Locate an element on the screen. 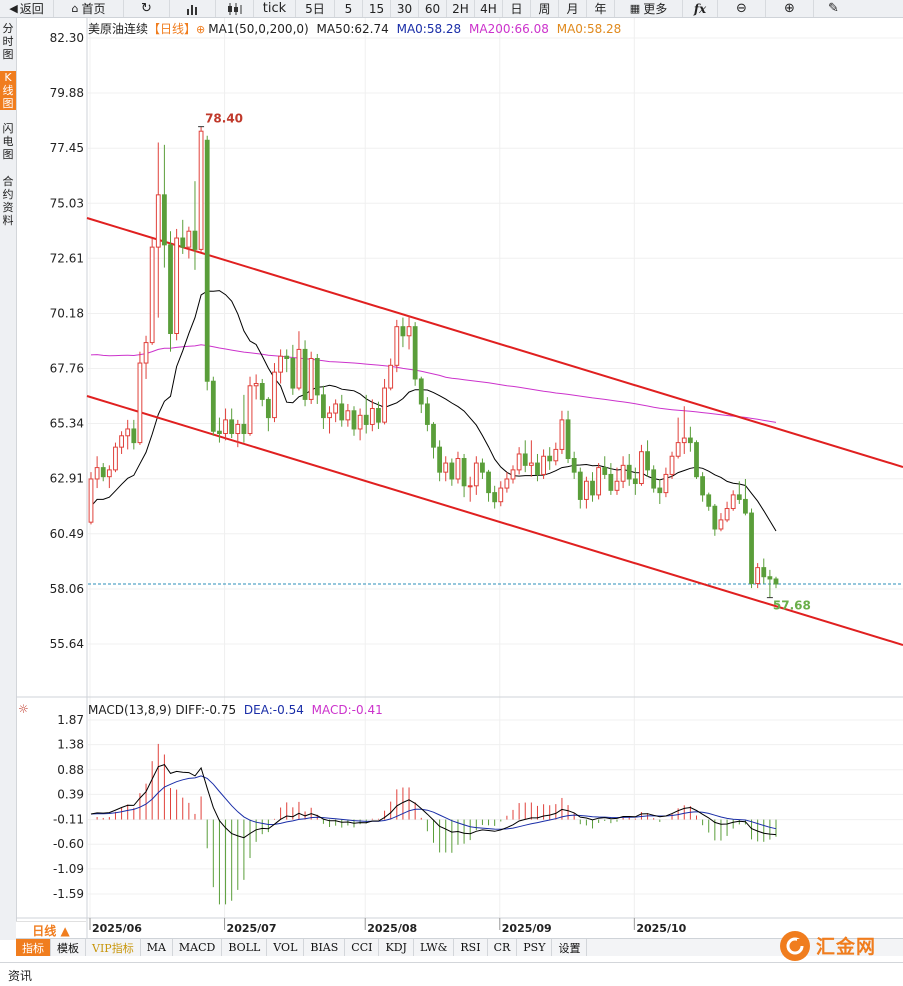 This screenshot has width=903, height=986. indicator-tab: LW& is located at coordinates (434, 947).